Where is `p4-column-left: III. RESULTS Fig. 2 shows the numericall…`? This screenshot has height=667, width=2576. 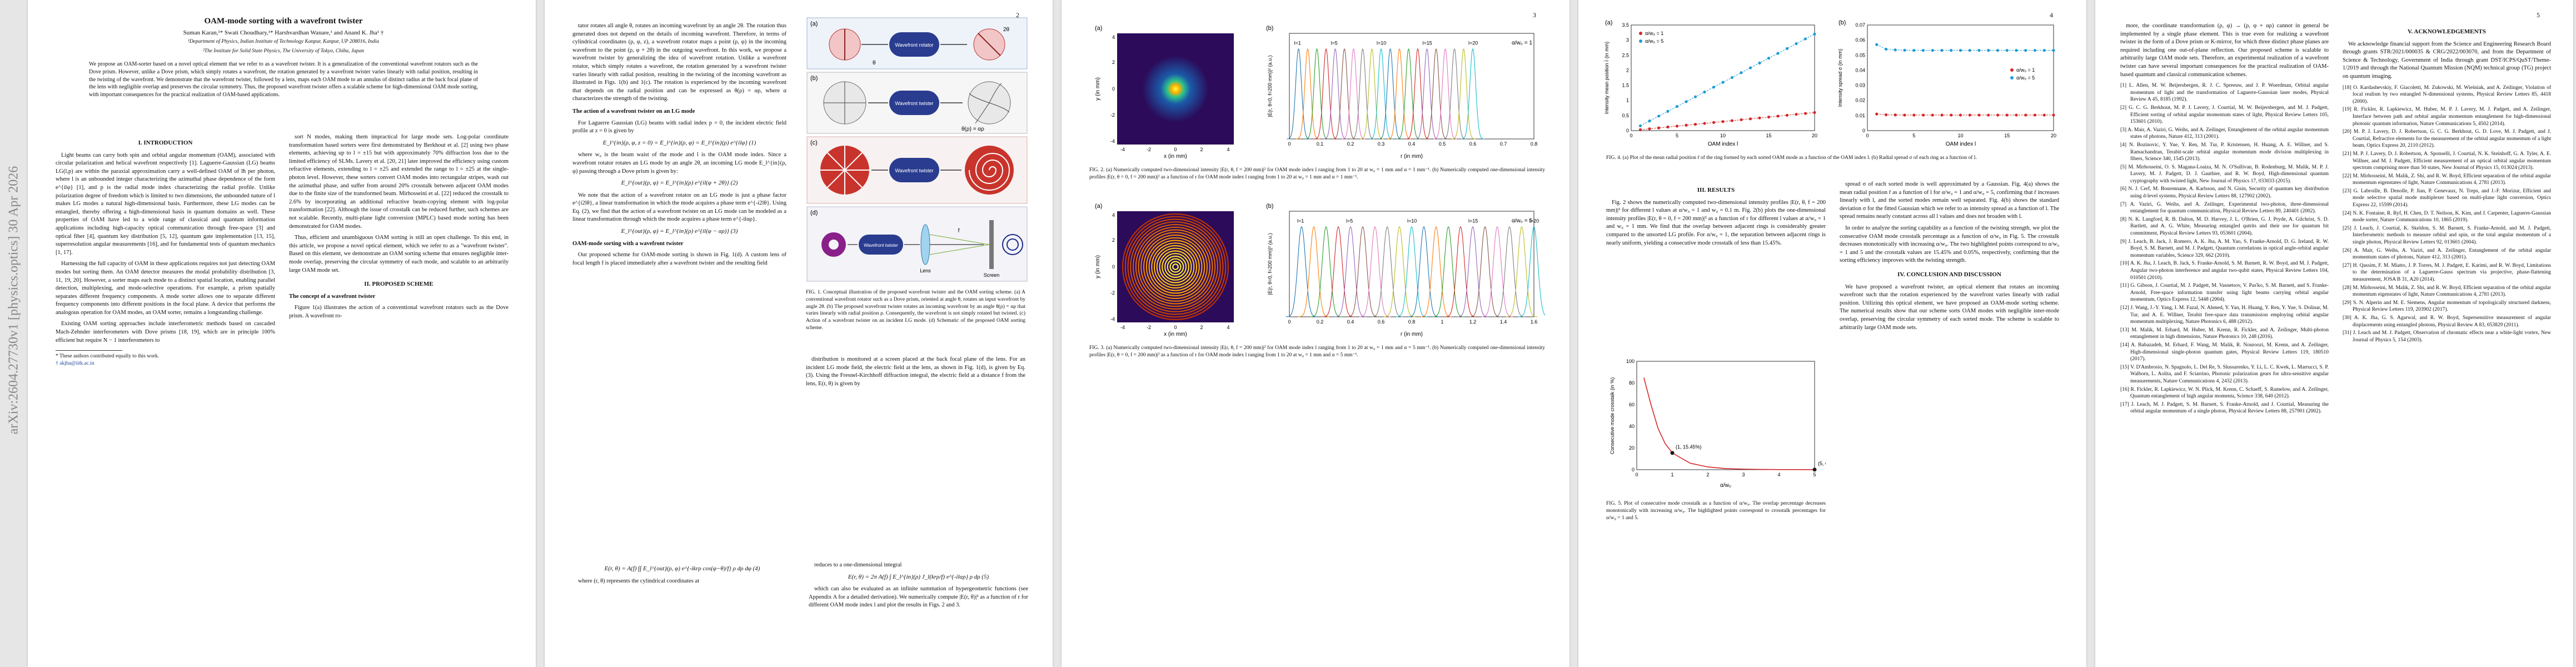
p4-column-left: III. RESULTS Fig. 2 shows the numericall… is located at coordinates (1716, 216).